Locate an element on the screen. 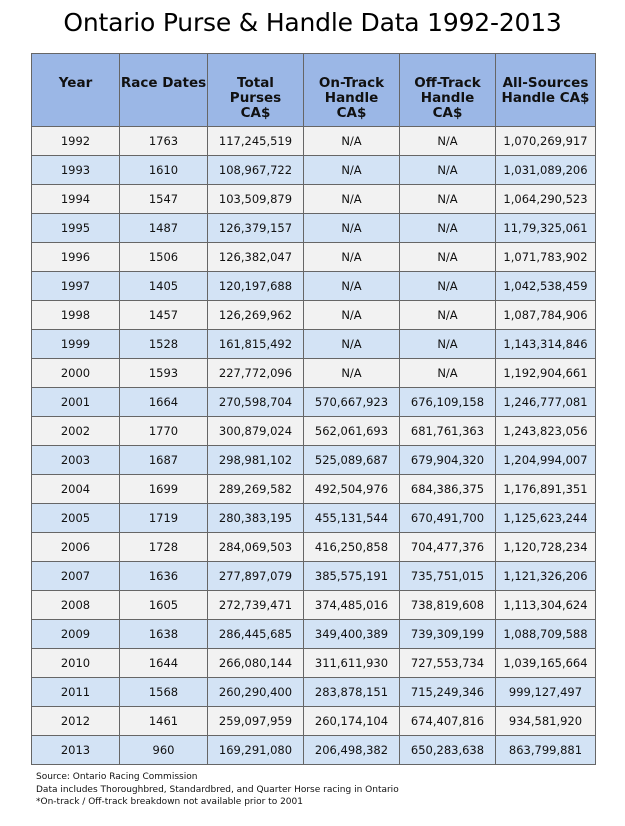 Image resolution: width=625 pixels, height=826 pixels. footnote-source: Source: Ontario Racing Commission is located at coordinates (117, 777).